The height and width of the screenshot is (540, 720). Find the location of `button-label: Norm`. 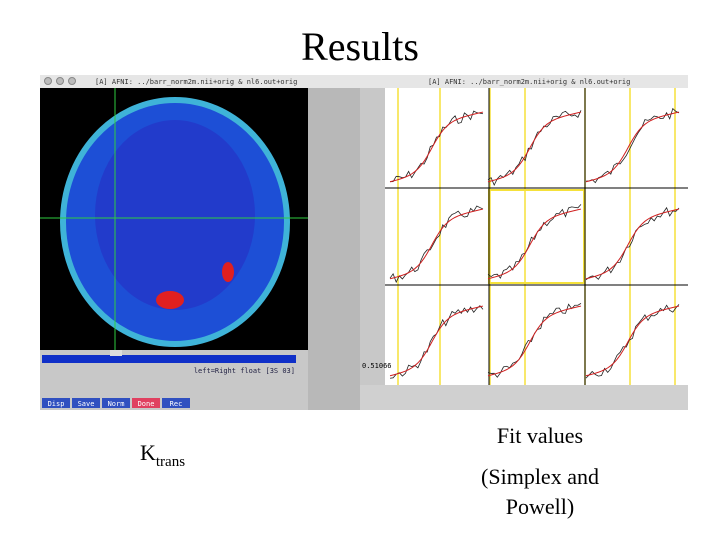

button-label: Norm is located at coordinates (116, 404).